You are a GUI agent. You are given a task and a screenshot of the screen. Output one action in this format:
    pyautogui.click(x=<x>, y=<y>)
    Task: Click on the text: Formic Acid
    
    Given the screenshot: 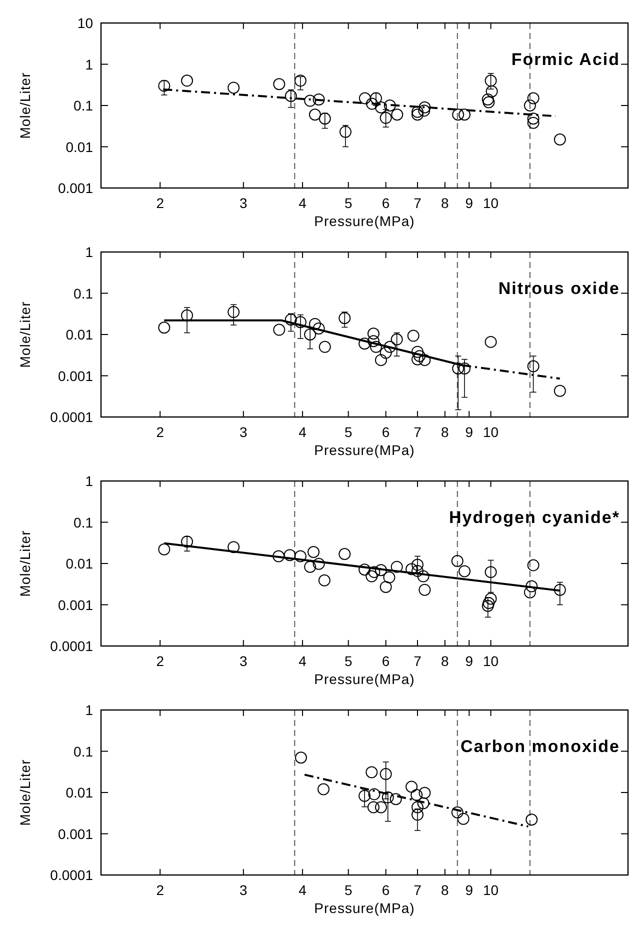 What is the action you would take?
    pyautogui.click(x=565, y=59)
    